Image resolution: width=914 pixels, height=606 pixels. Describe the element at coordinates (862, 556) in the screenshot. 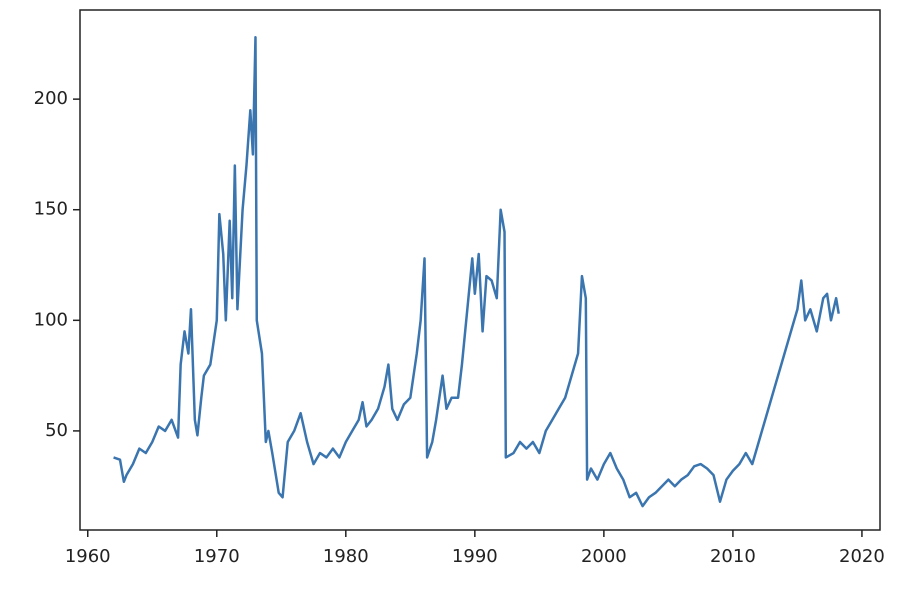

I see `x-tick-label: 2020` at that location.